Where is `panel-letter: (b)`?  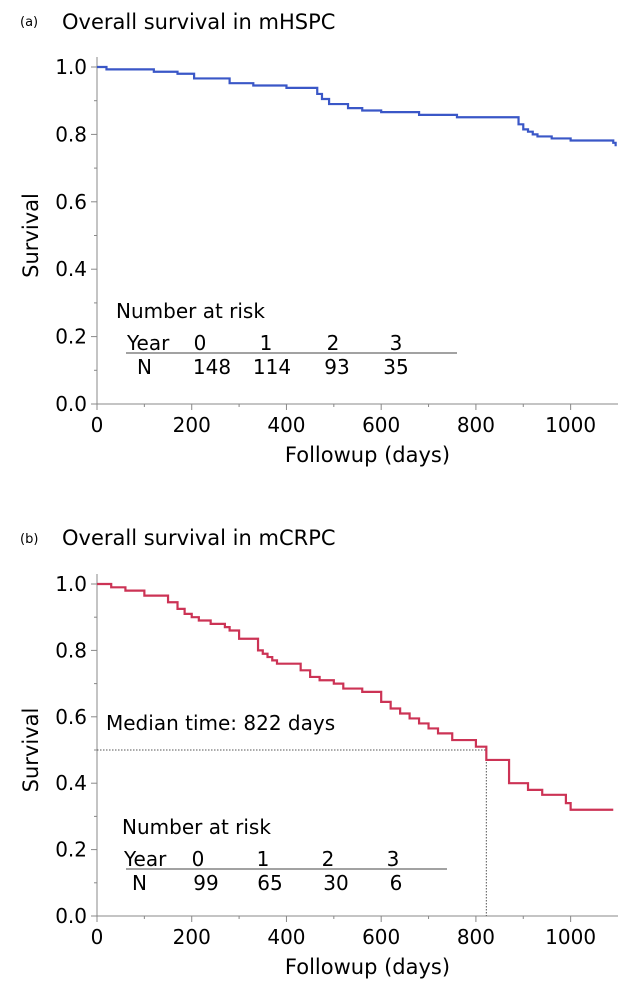
panel-letter: (b) is located at coordinates (29, 539).